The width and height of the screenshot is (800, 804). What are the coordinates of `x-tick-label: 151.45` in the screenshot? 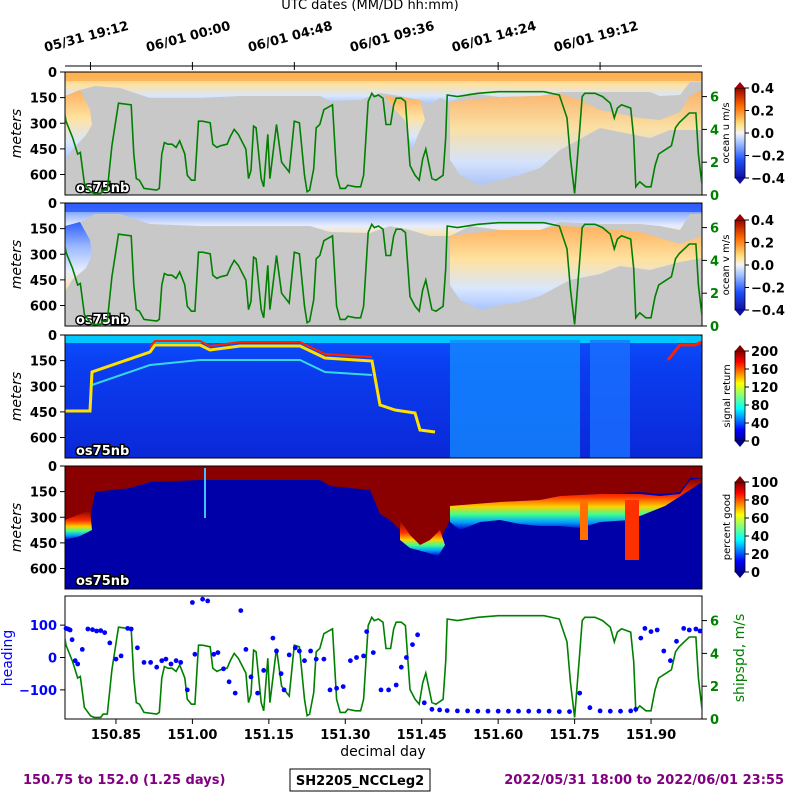 It's located at (422, 735).